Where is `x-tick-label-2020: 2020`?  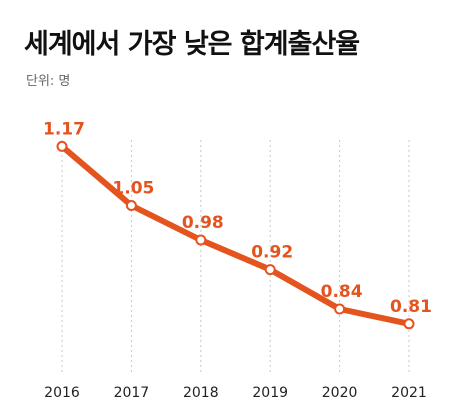
x-tick-label-2020: 2020 is located at coordinates (340, 393).